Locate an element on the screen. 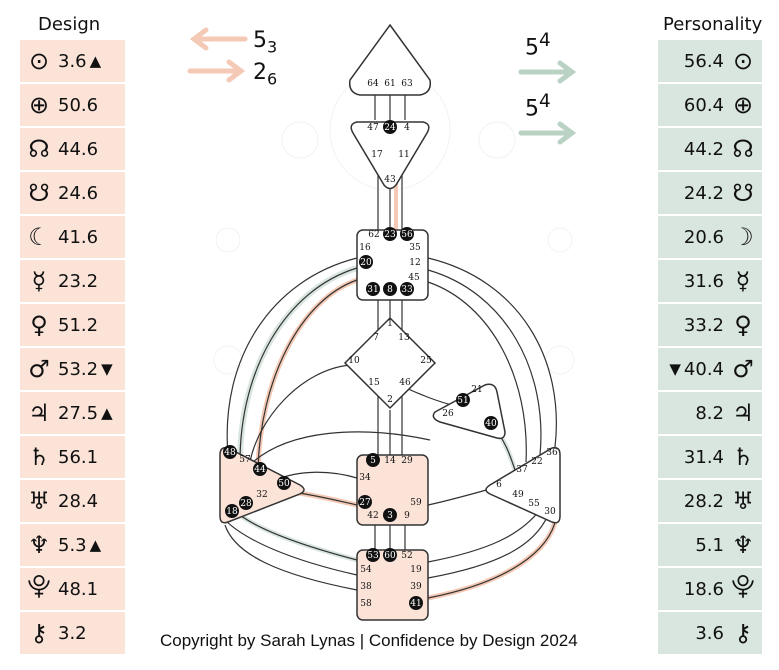 The width and height of the screenshot is (779, 670). svg-text: 23 is located at coordinates (390, 235).